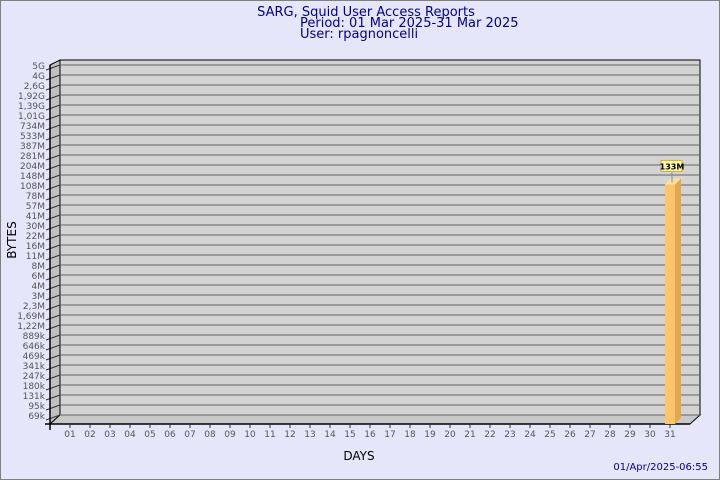 The width and height of the screenshot is (720, 480). Describe the element at coordinates (38, 77) in the screenshot. I see `y-tick-label: 4G` at that location.